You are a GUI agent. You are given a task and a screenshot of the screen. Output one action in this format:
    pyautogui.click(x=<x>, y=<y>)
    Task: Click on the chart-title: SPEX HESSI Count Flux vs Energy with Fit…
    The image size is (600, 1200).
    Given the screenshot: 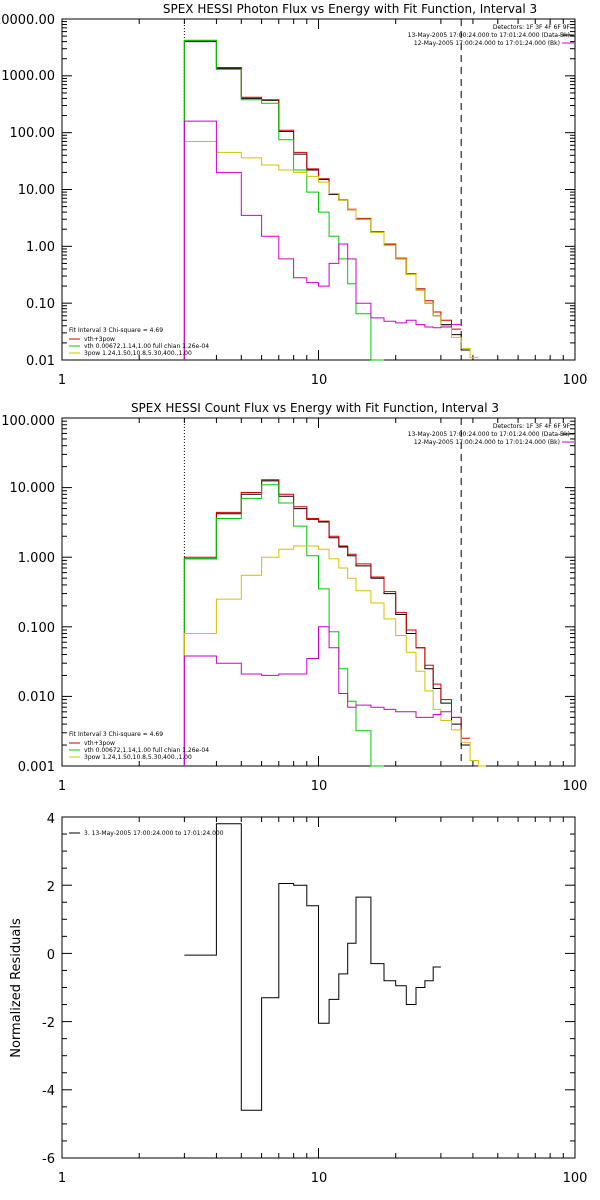 What is the action you would take?
    pyautogui.click(x=315, y=408)
    